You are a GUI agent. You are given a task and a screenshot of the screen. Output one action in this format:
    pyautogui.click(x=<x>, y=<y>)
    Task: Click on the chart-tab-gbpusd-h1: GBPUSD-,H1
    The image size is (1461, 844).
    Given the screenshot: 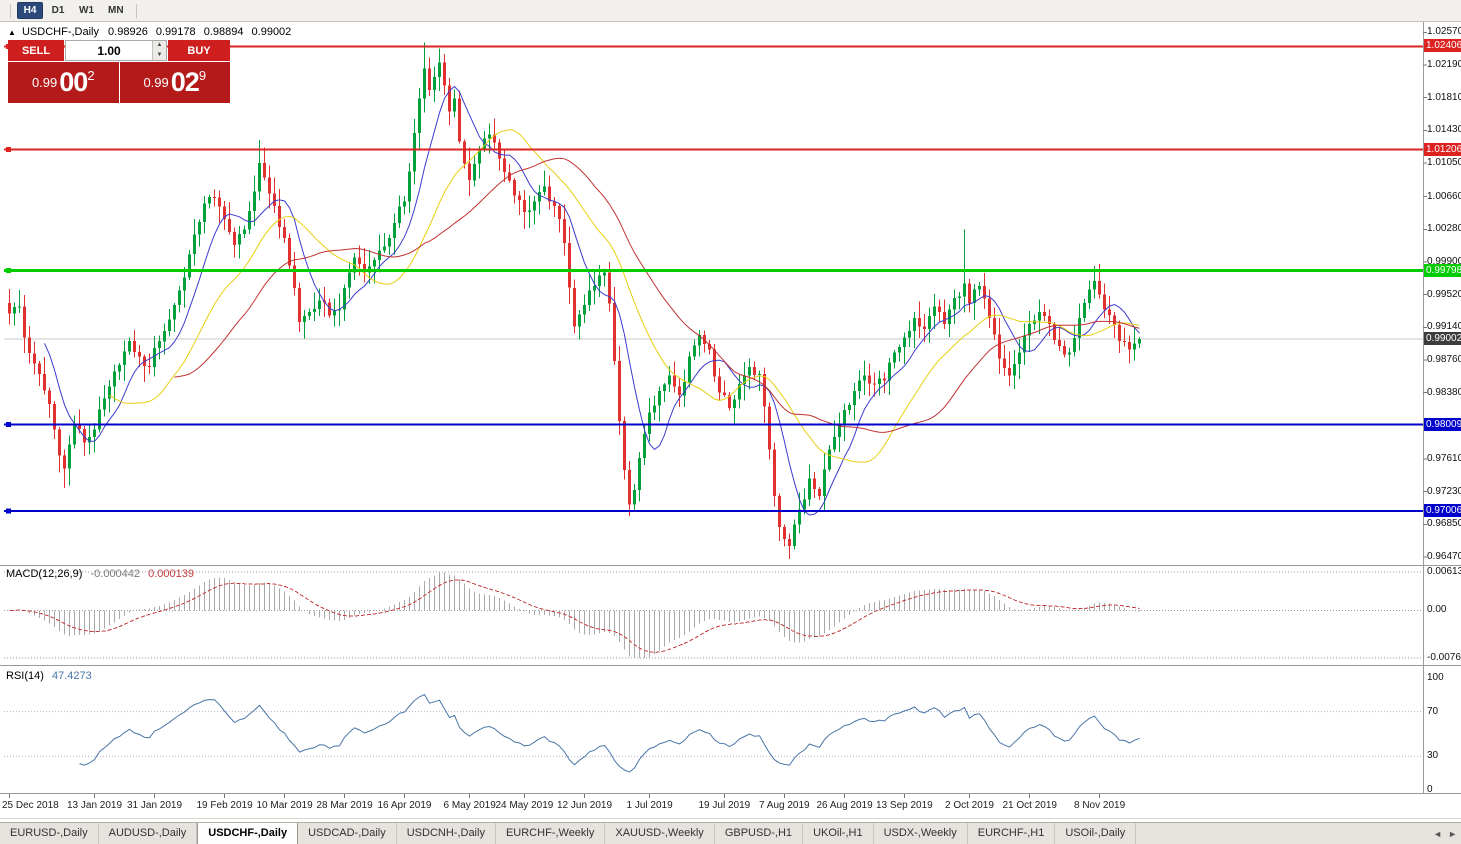 What is the action you would take?
    pyautogui.click(x=759, y=833)
    